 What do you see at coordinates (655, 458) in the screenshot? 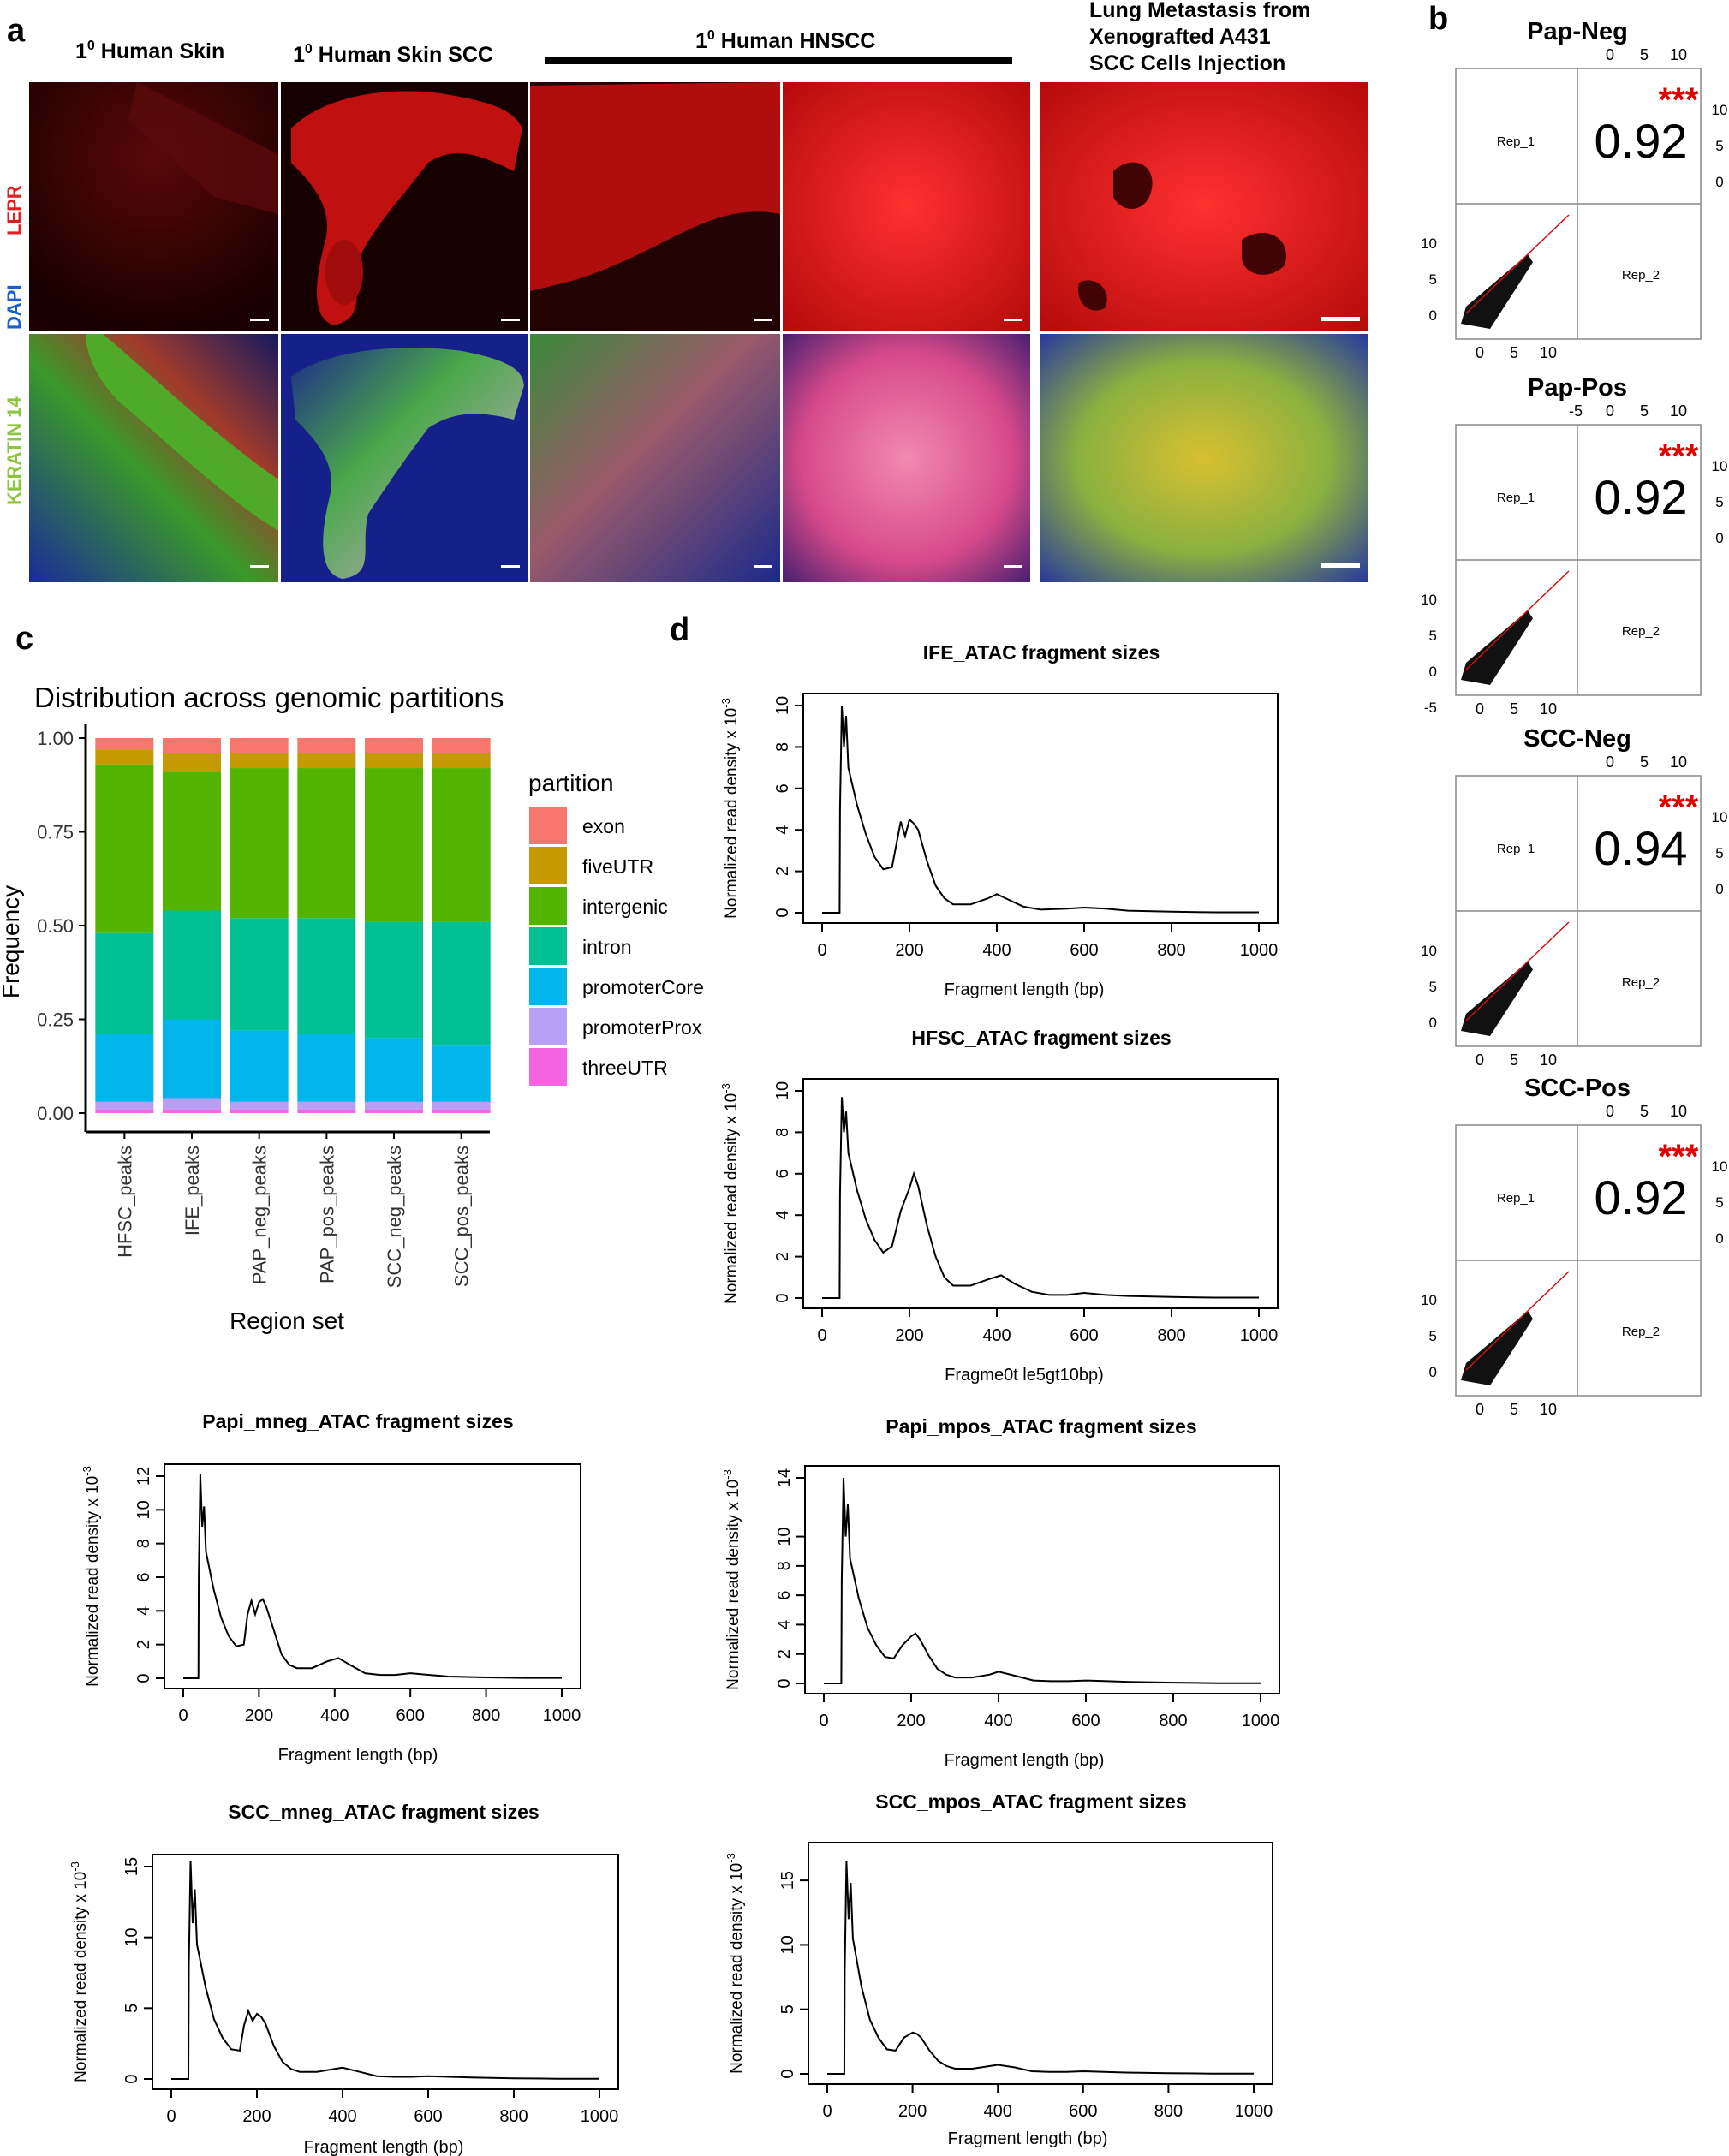
I see `micrograph-hnscc1-merge` at bounding box center [655, 458].